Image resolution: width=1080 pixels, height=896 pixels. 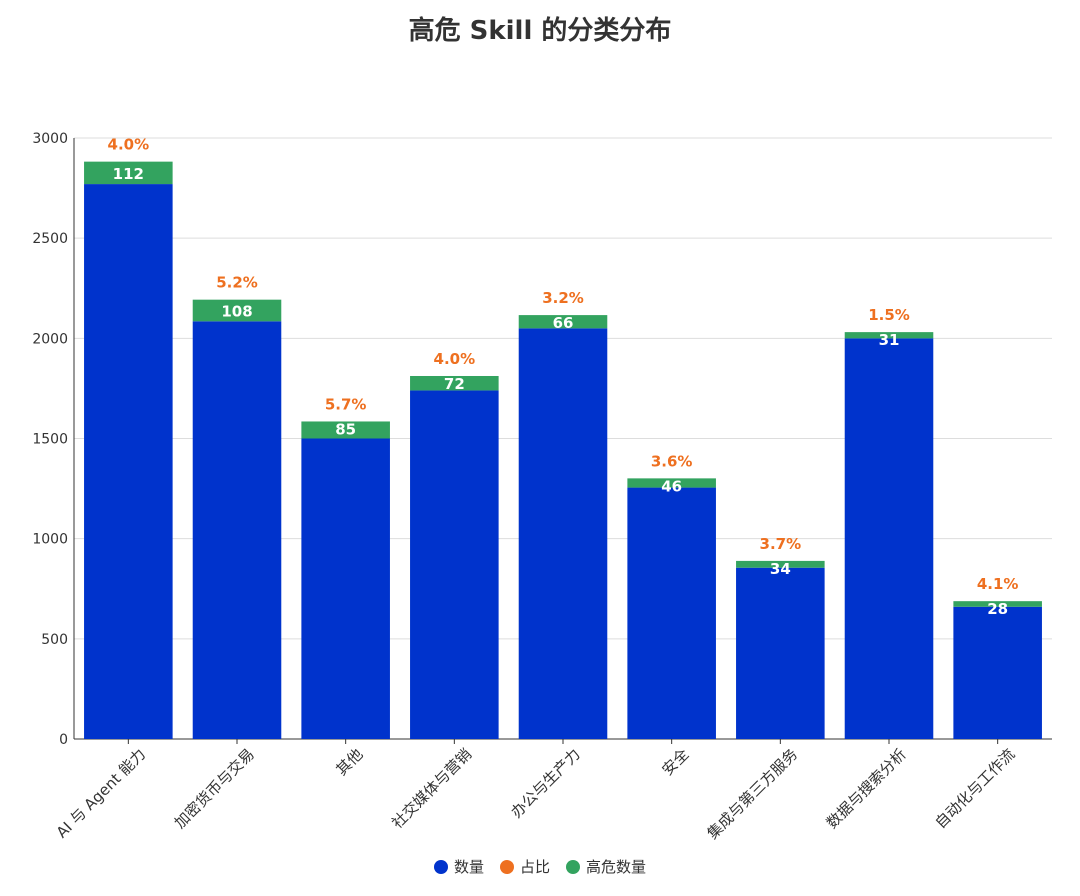 I want to click on x-tick-label: 办公与生产力, so click(x=545, y=783).